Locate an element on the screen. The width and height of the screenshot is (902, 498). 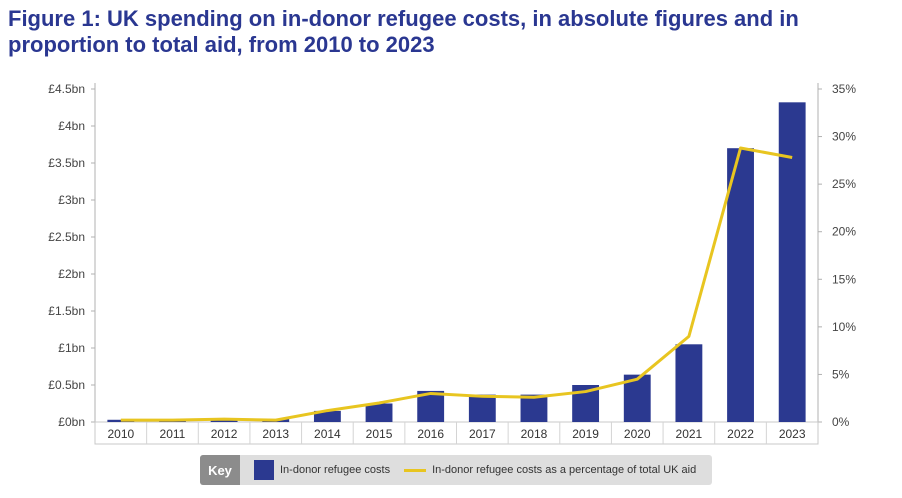
x-tick-label: 2020 is located at coordinates (637, 434).